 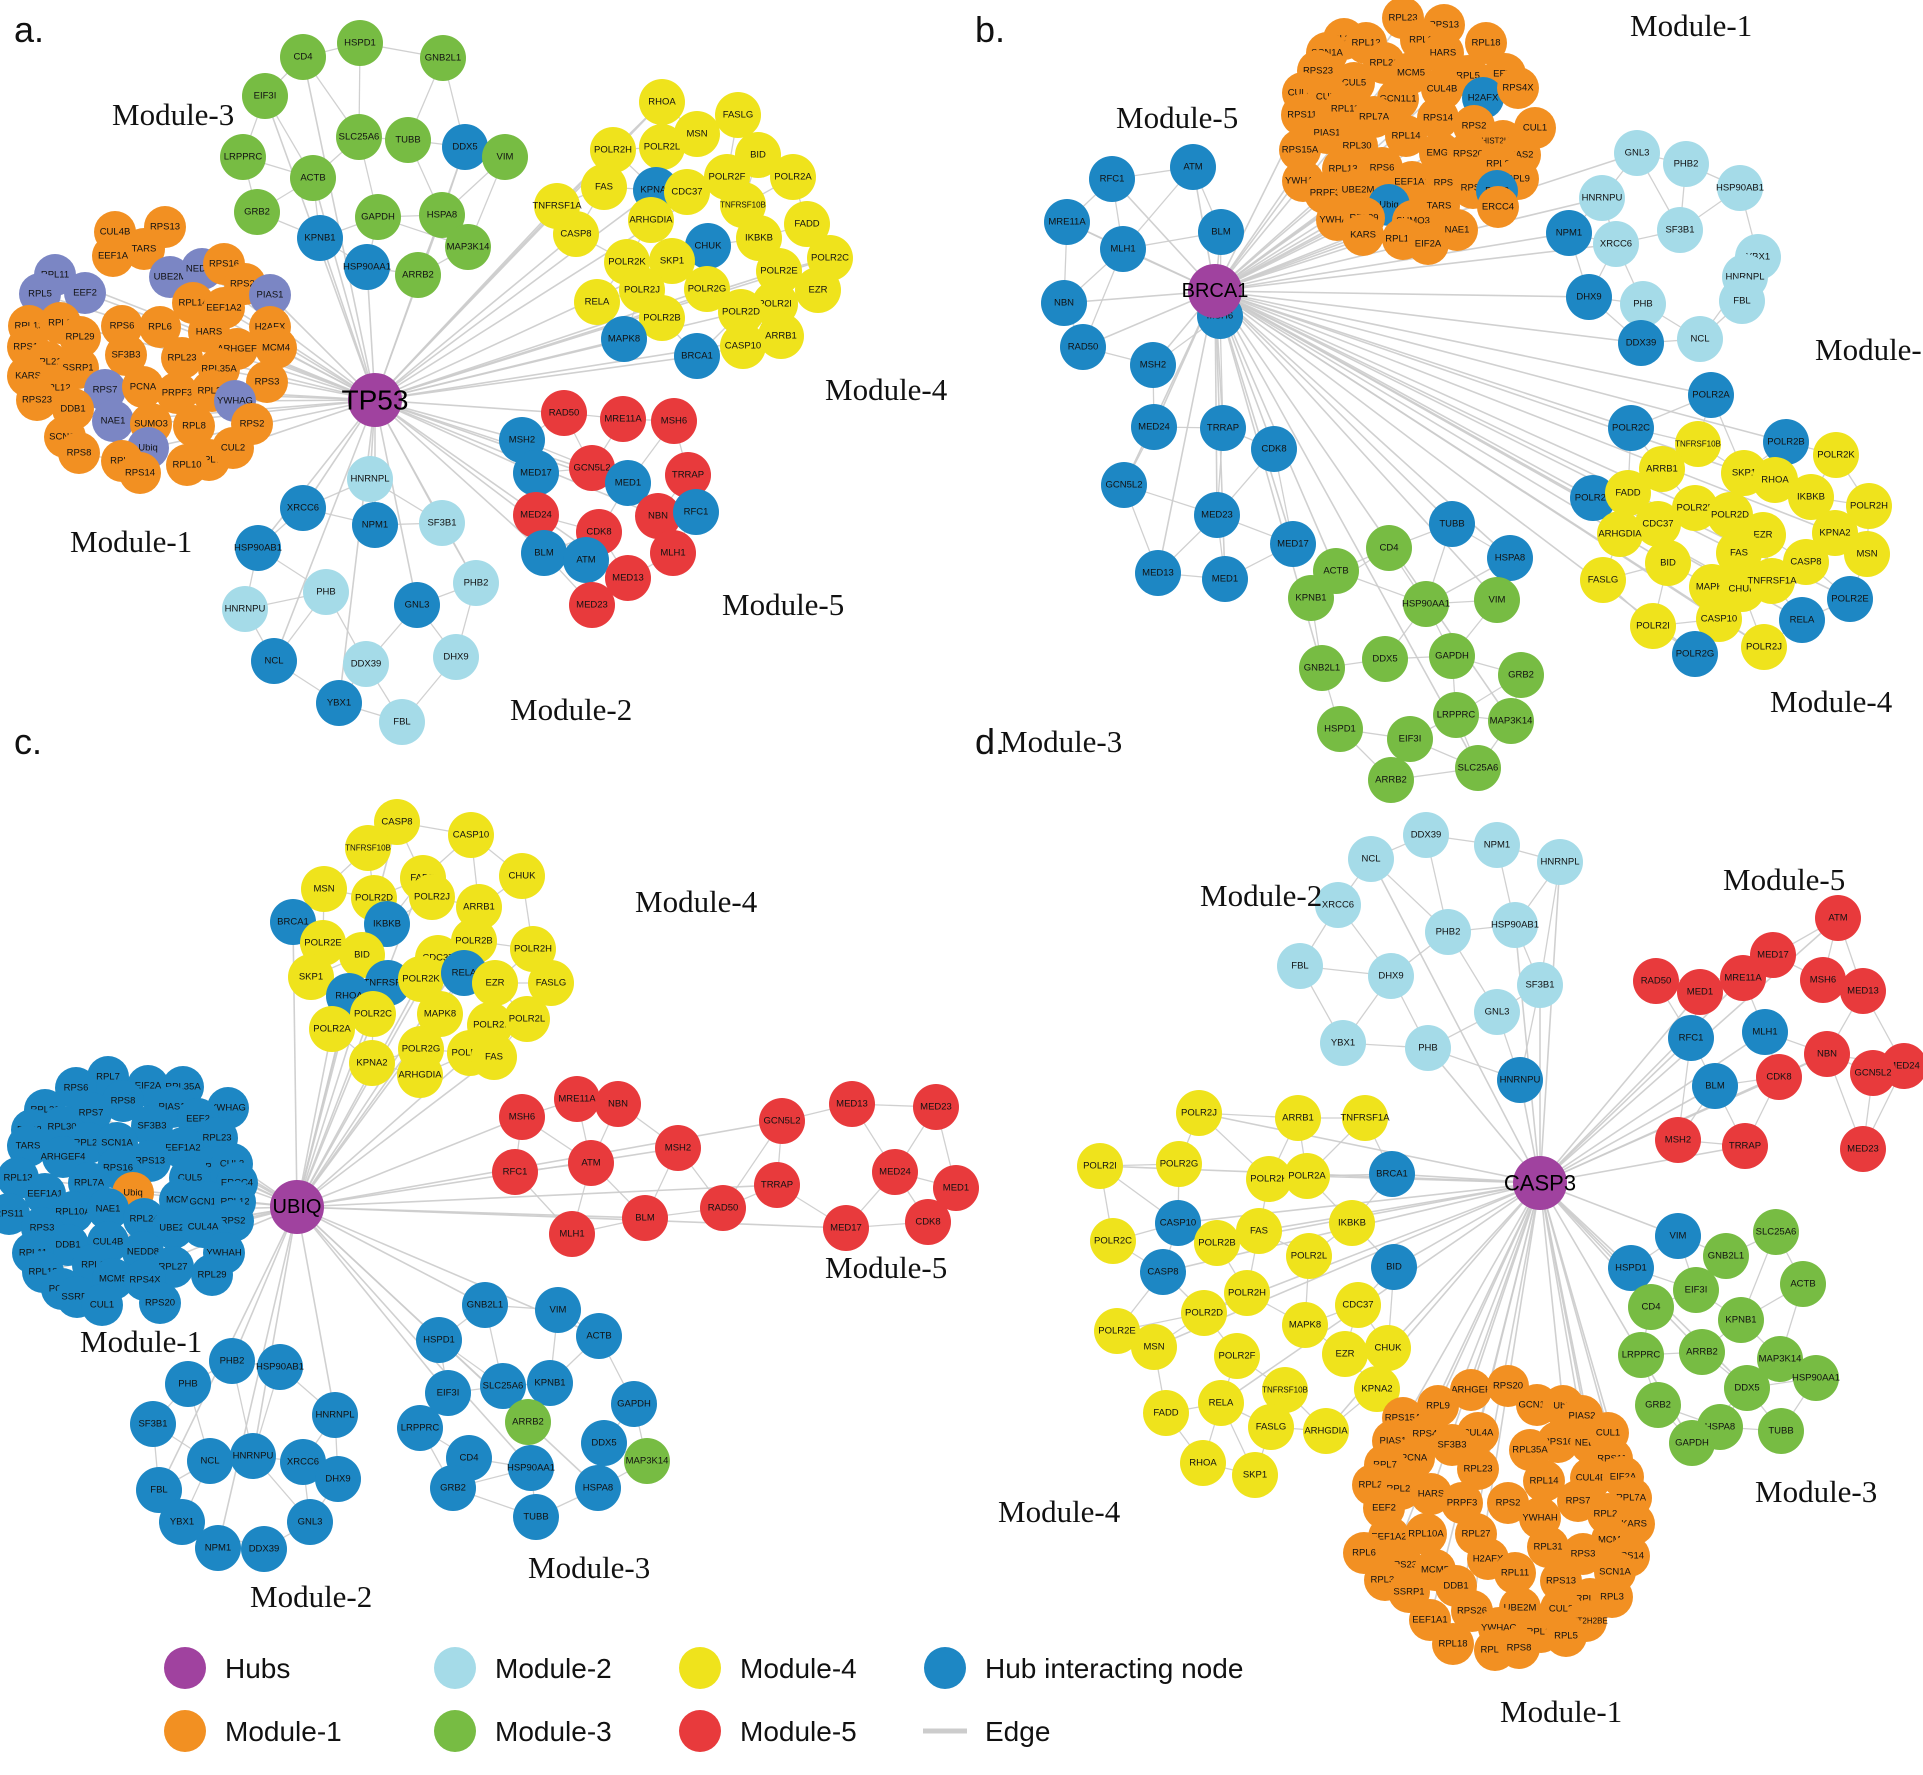 What do you see at coordinates (1784, 879) in the screenshot?
I see `module-label: Module-5` at bounding box center [1784, 879].